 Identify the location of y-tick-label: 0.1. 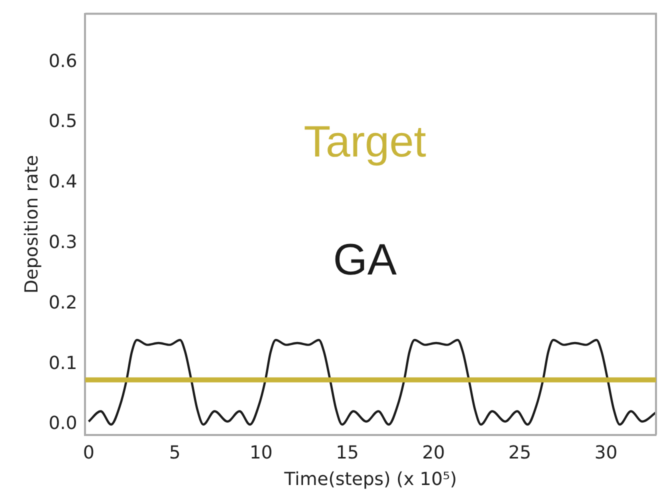
(63, 363).